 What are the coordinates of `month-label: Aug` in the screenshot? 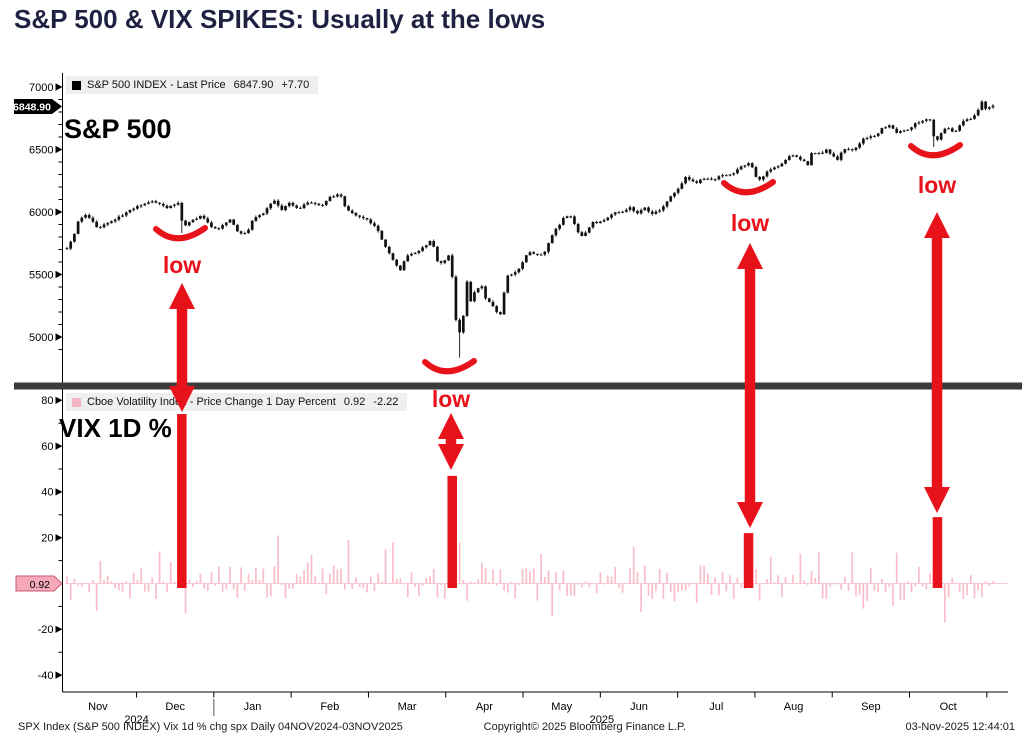 It's located at (794, 707).